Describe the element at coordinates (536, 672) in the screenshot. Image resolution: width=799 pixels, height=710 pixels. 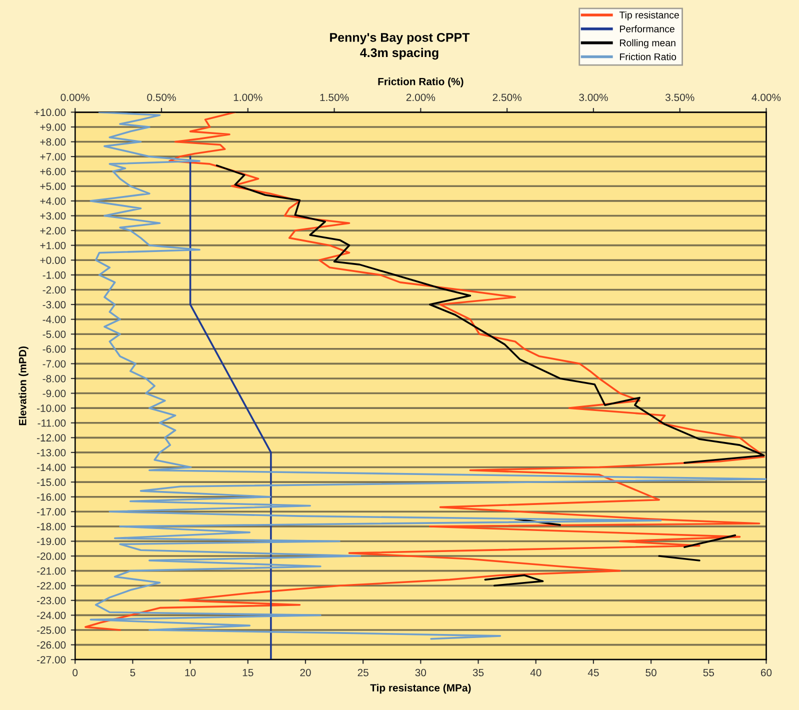
I see `x-tick-label: 40` at that location.